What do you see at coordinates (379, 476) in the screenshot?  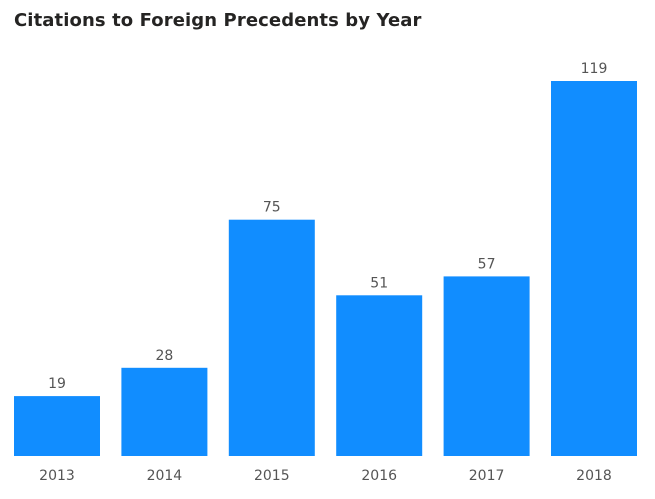 I see `x-tick-label-2016: 2016` at bounding box center [379, 476].